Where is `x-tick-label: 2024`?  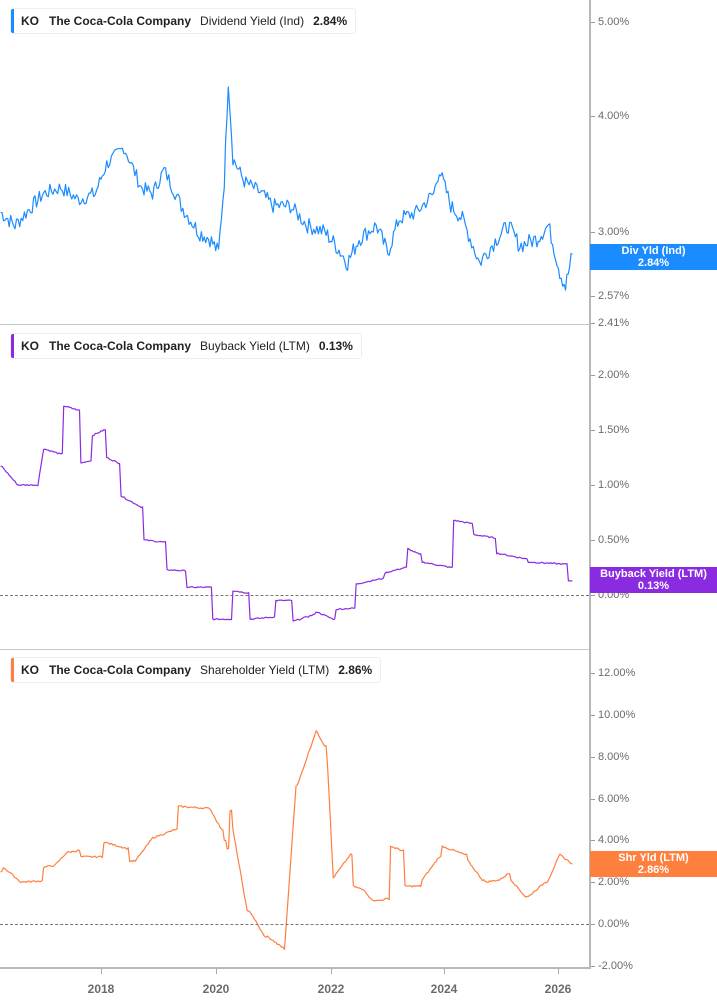 x-tick-label: 2024 is located at coordinates (444, 989).